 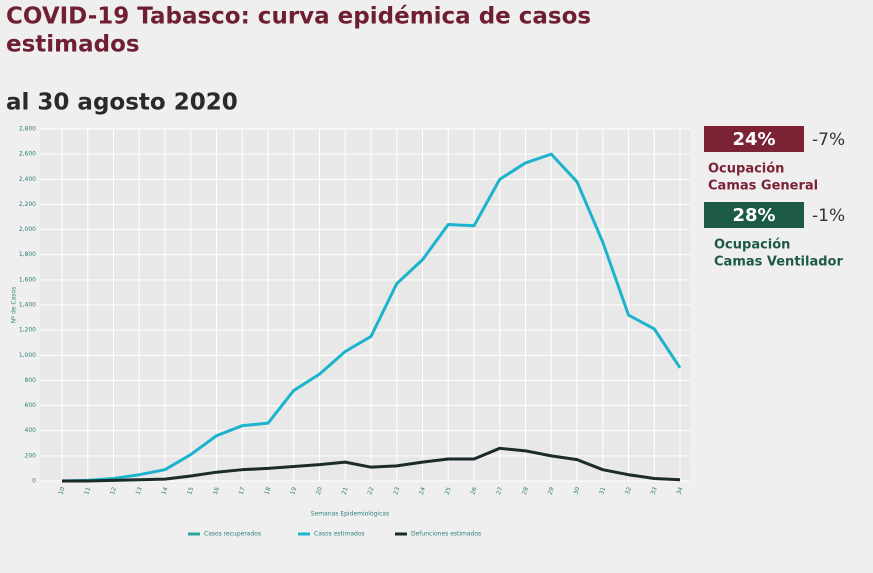 What do you see at coordinates (122, 103) in the screenshot?
I see `subtitle: al 30 agosto 2020` at bounding box center [122, 103].